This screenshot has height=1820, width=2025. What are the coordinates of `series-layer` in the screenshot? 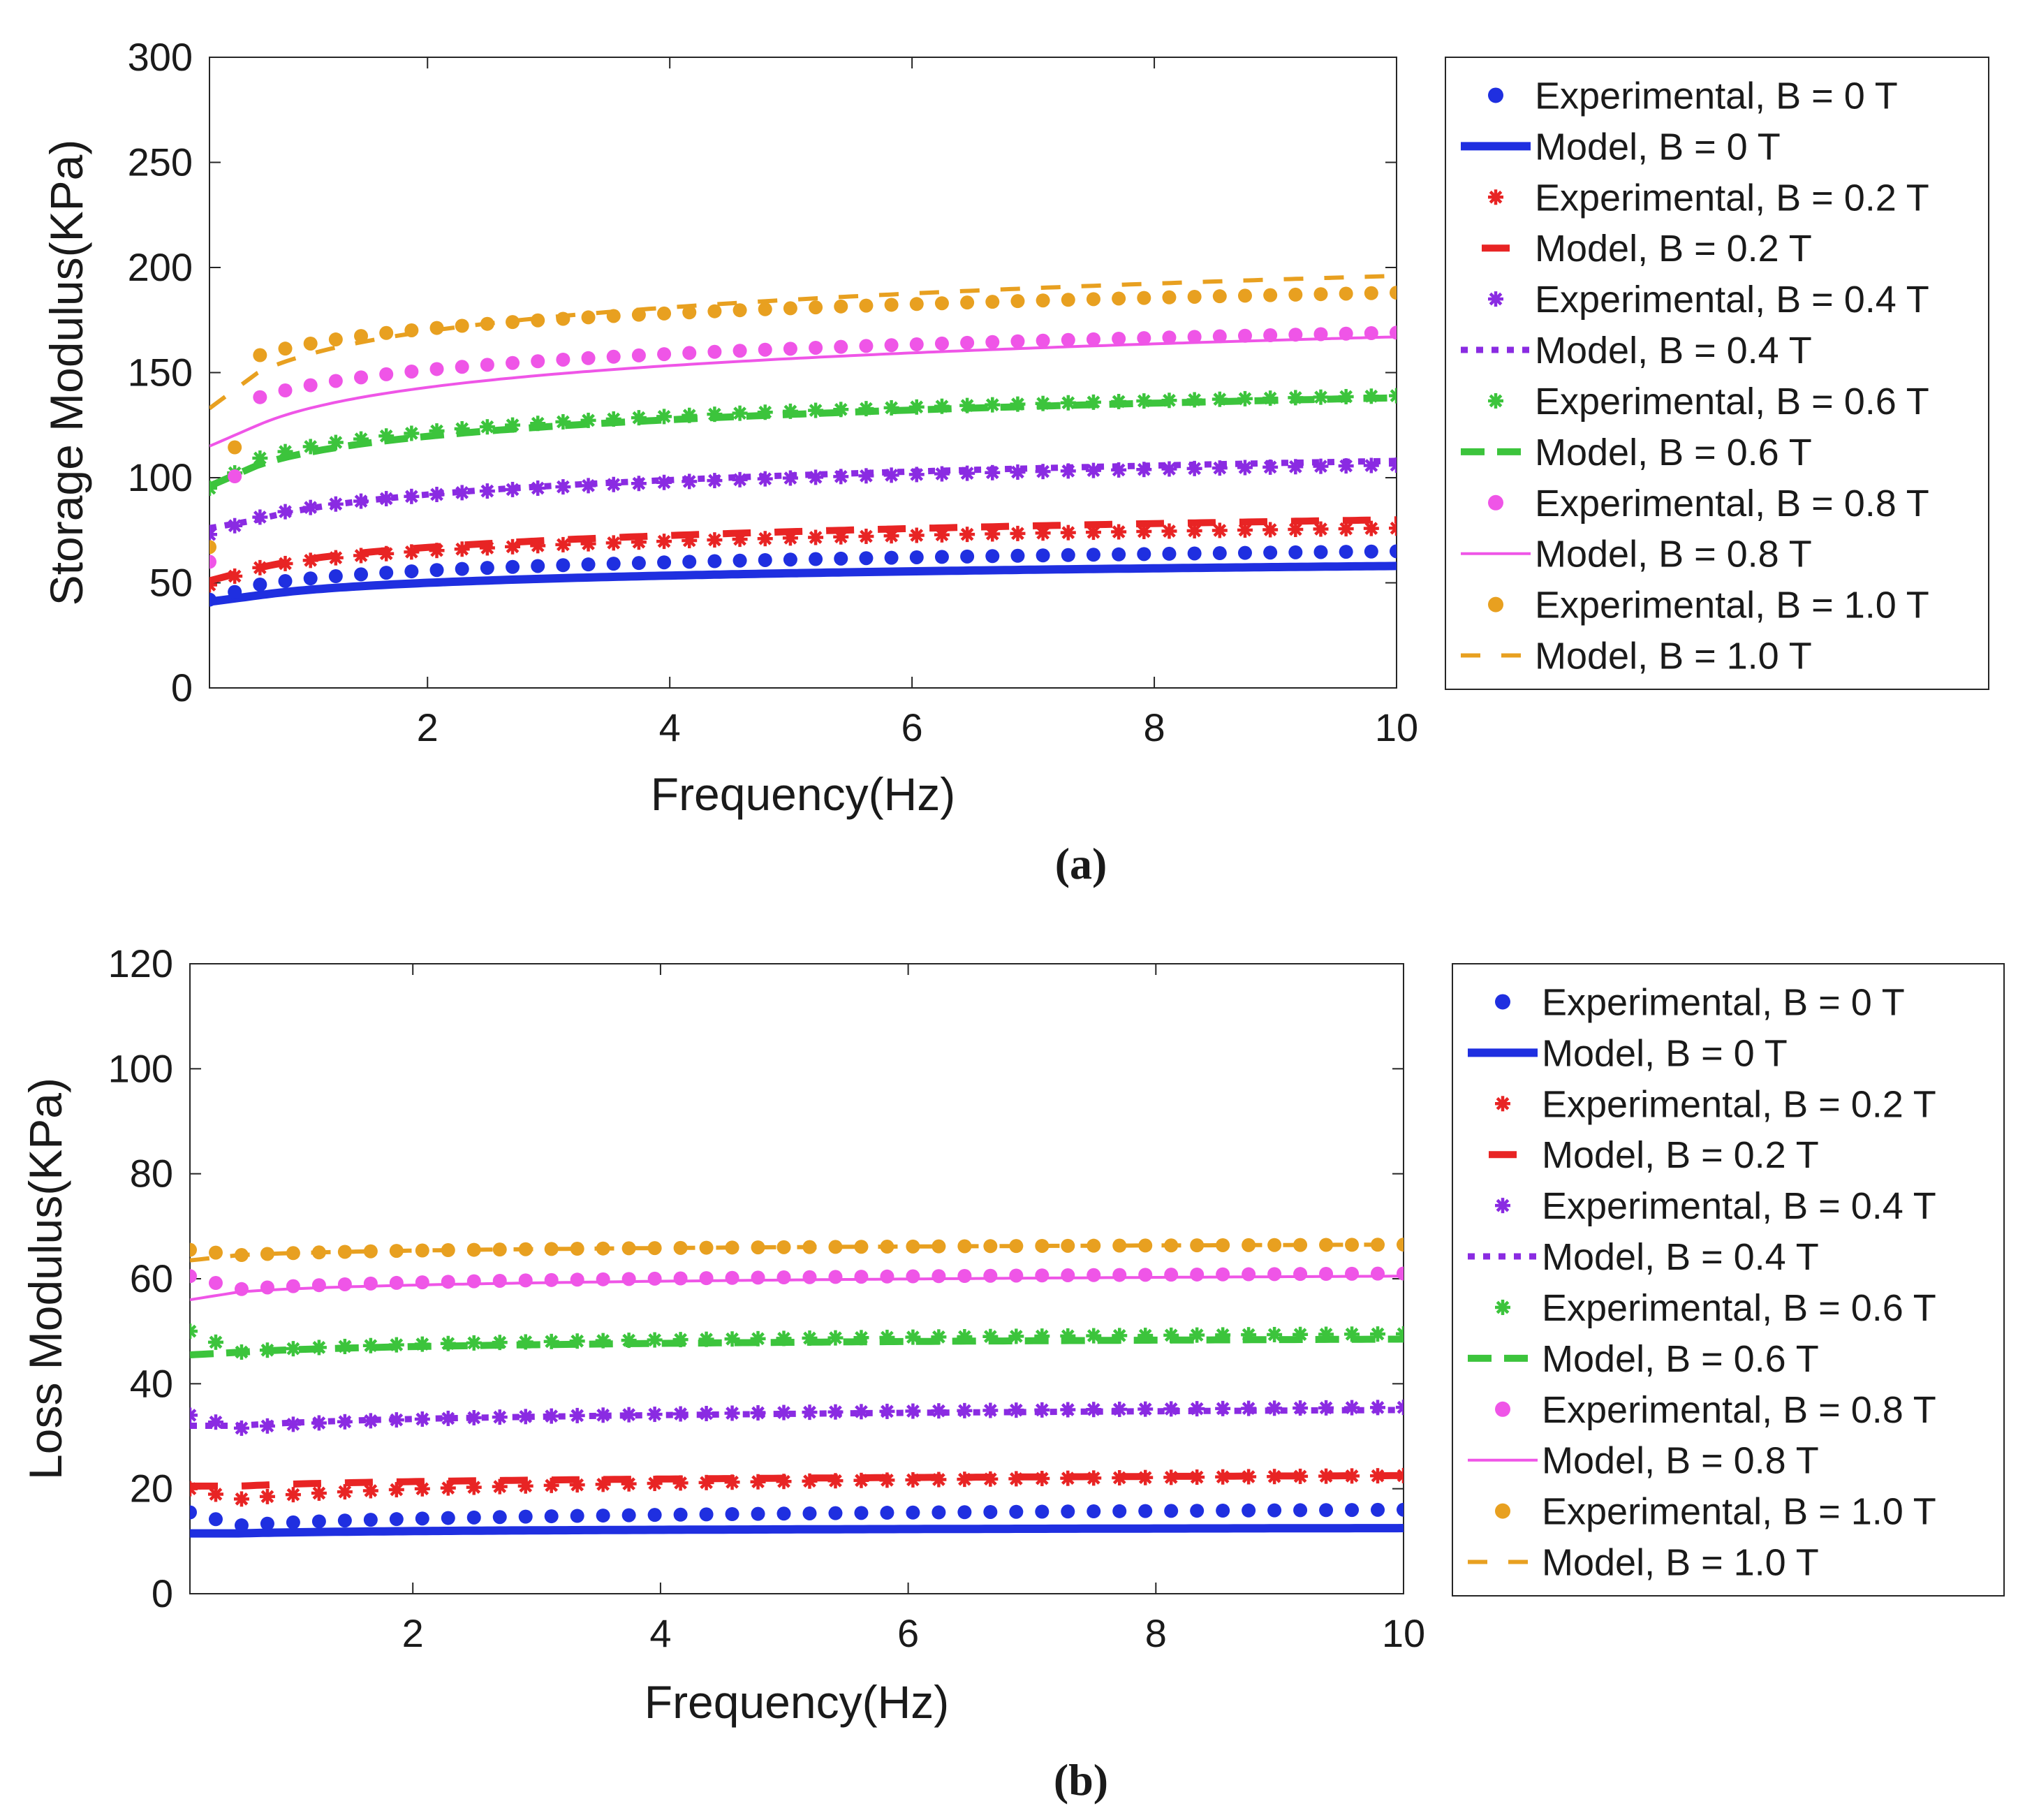 It's located at (797, 1388).